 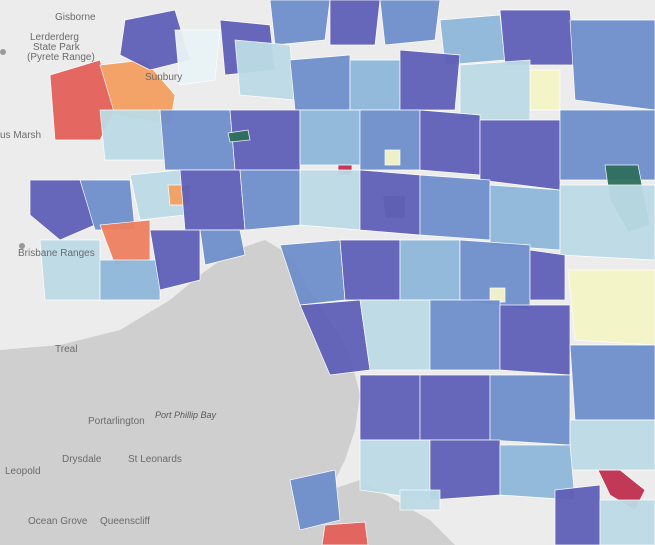 What do you see at coordinates (58, 521) in the screenshot?
I see `label-ocean-grove: Ocean Grove` at bounding box center [58, 521].